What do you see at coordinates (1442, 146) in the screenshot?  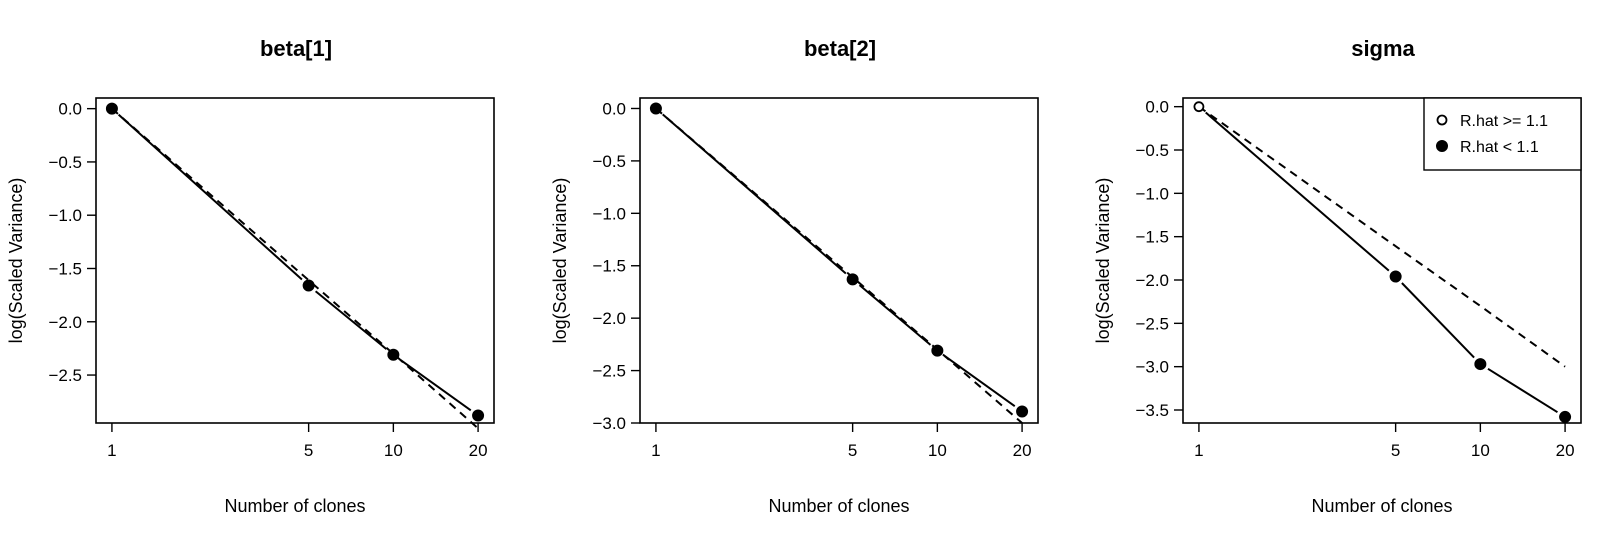 I see `legend-filled-circle-icon` at bounding box center [1442, 146].